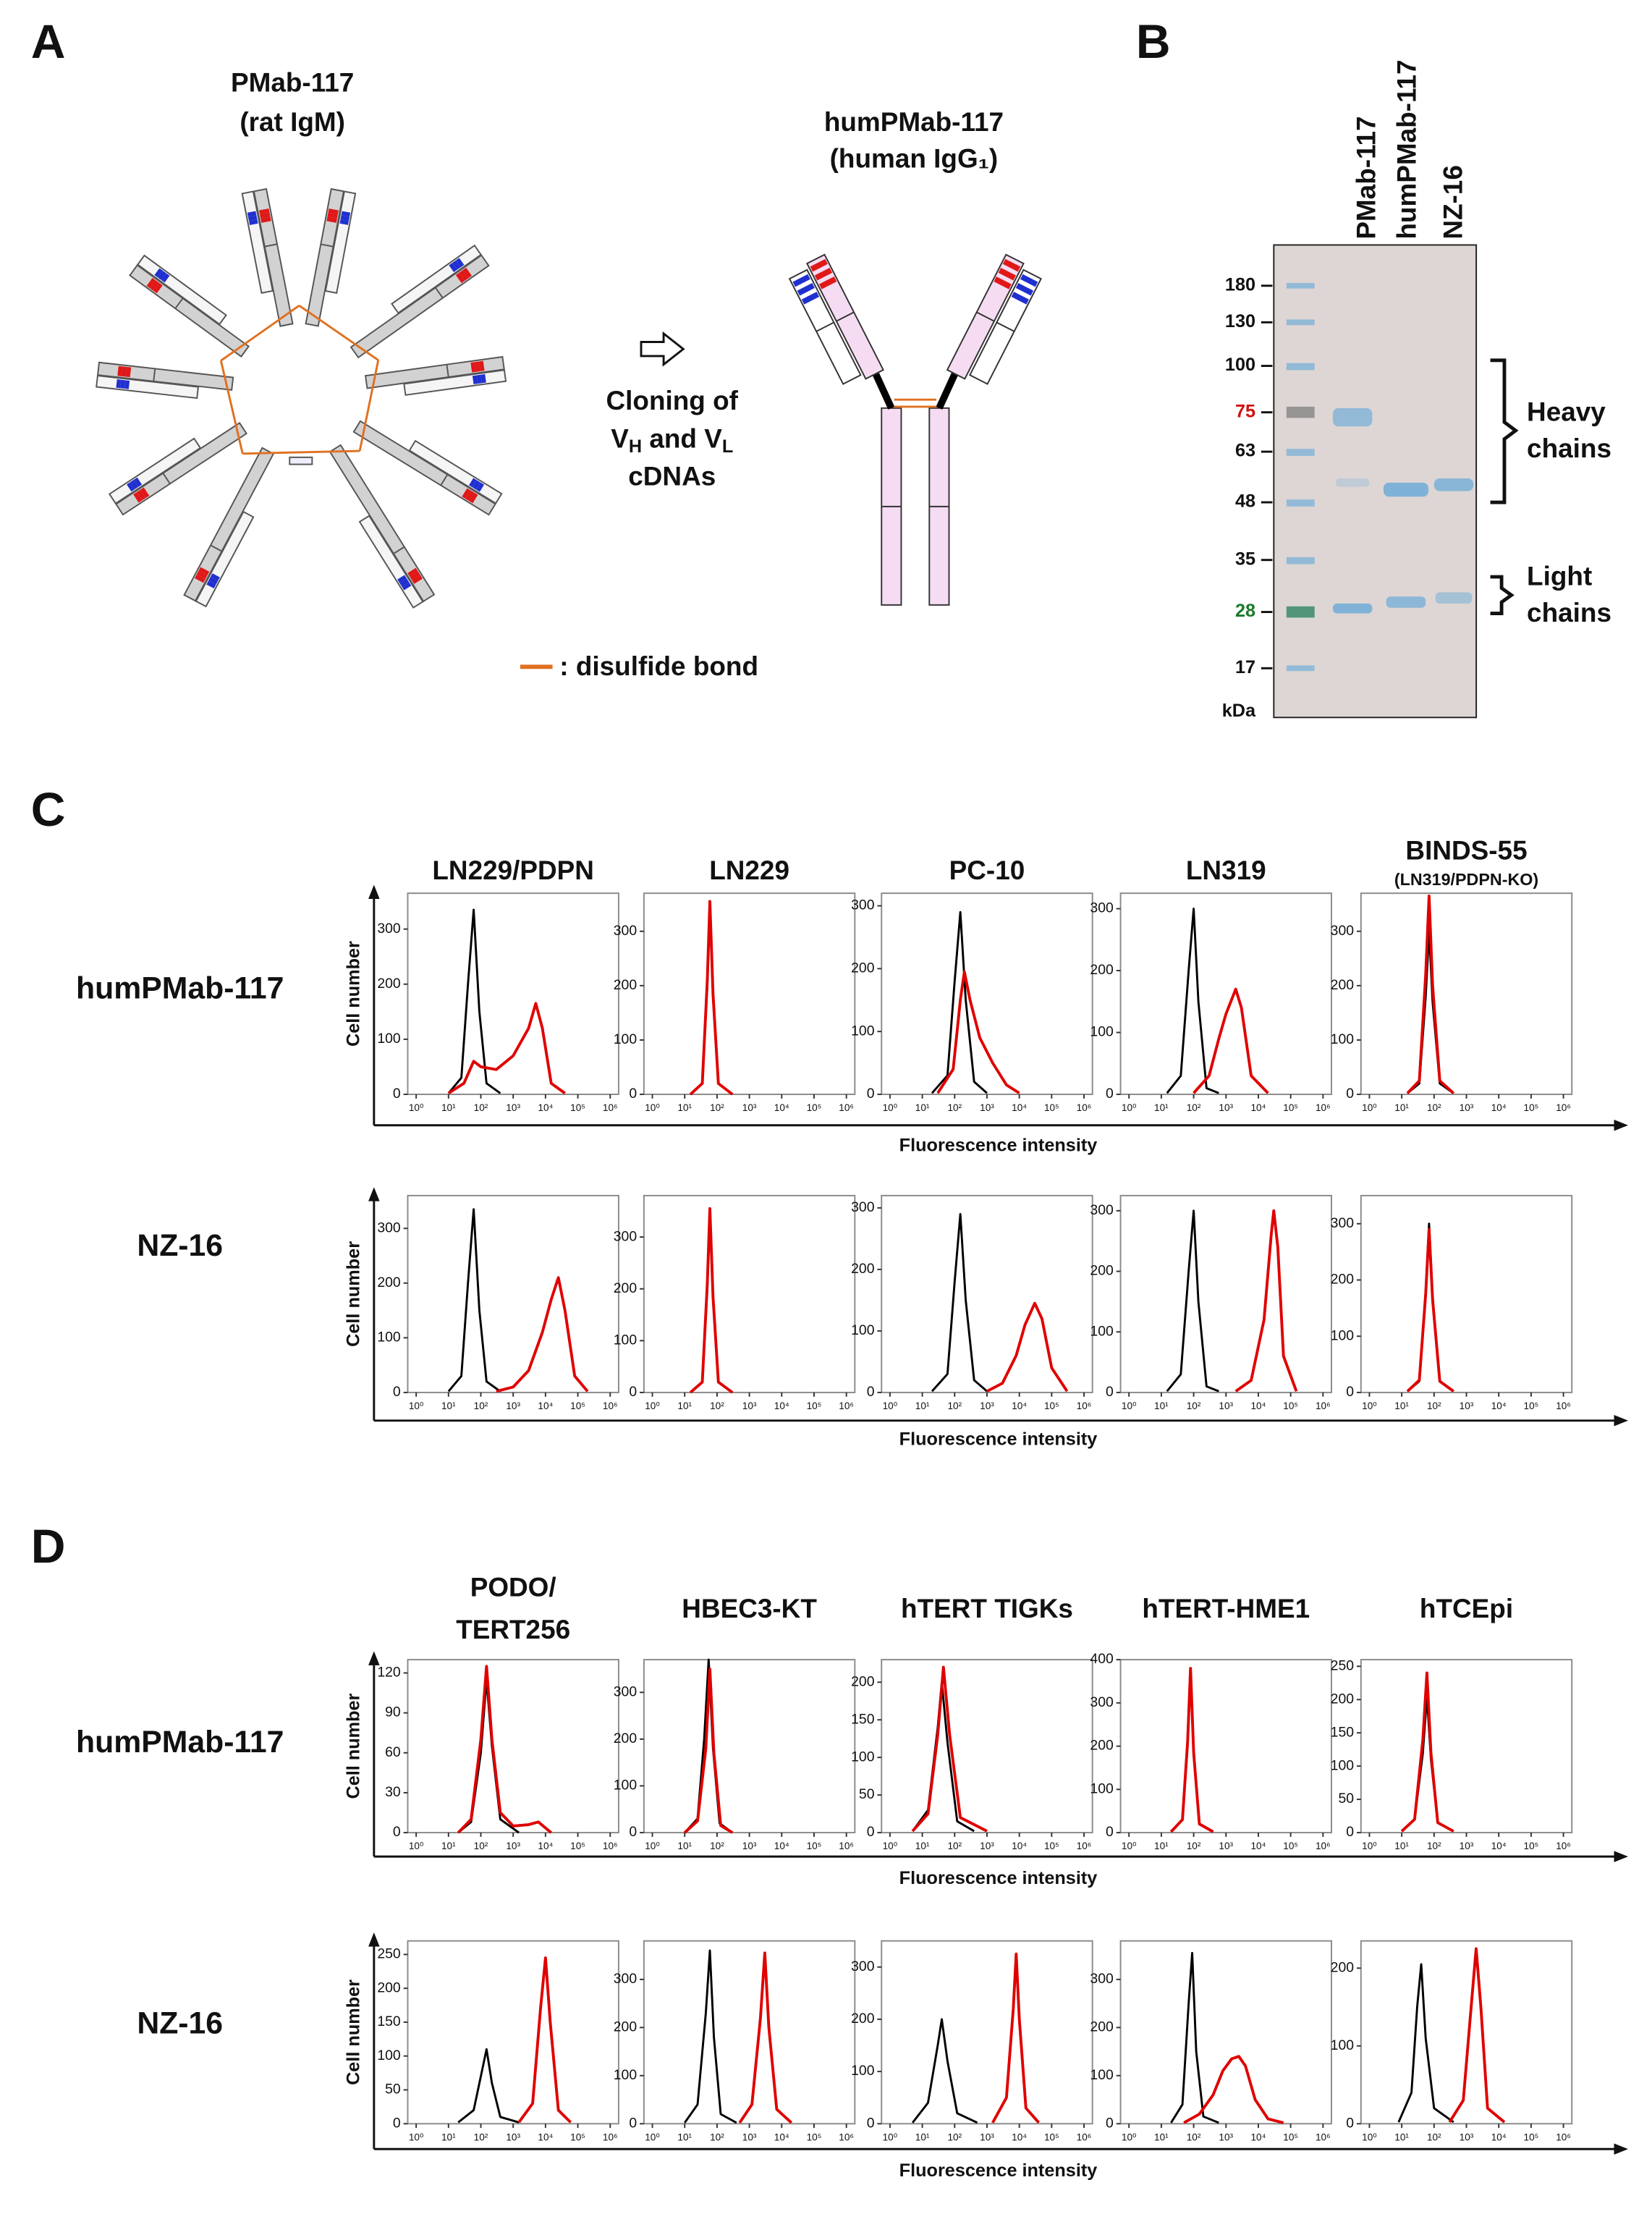 The width and height of the screenshot is (1652, 2214). I want to click on domain-line, so click(154, 374).